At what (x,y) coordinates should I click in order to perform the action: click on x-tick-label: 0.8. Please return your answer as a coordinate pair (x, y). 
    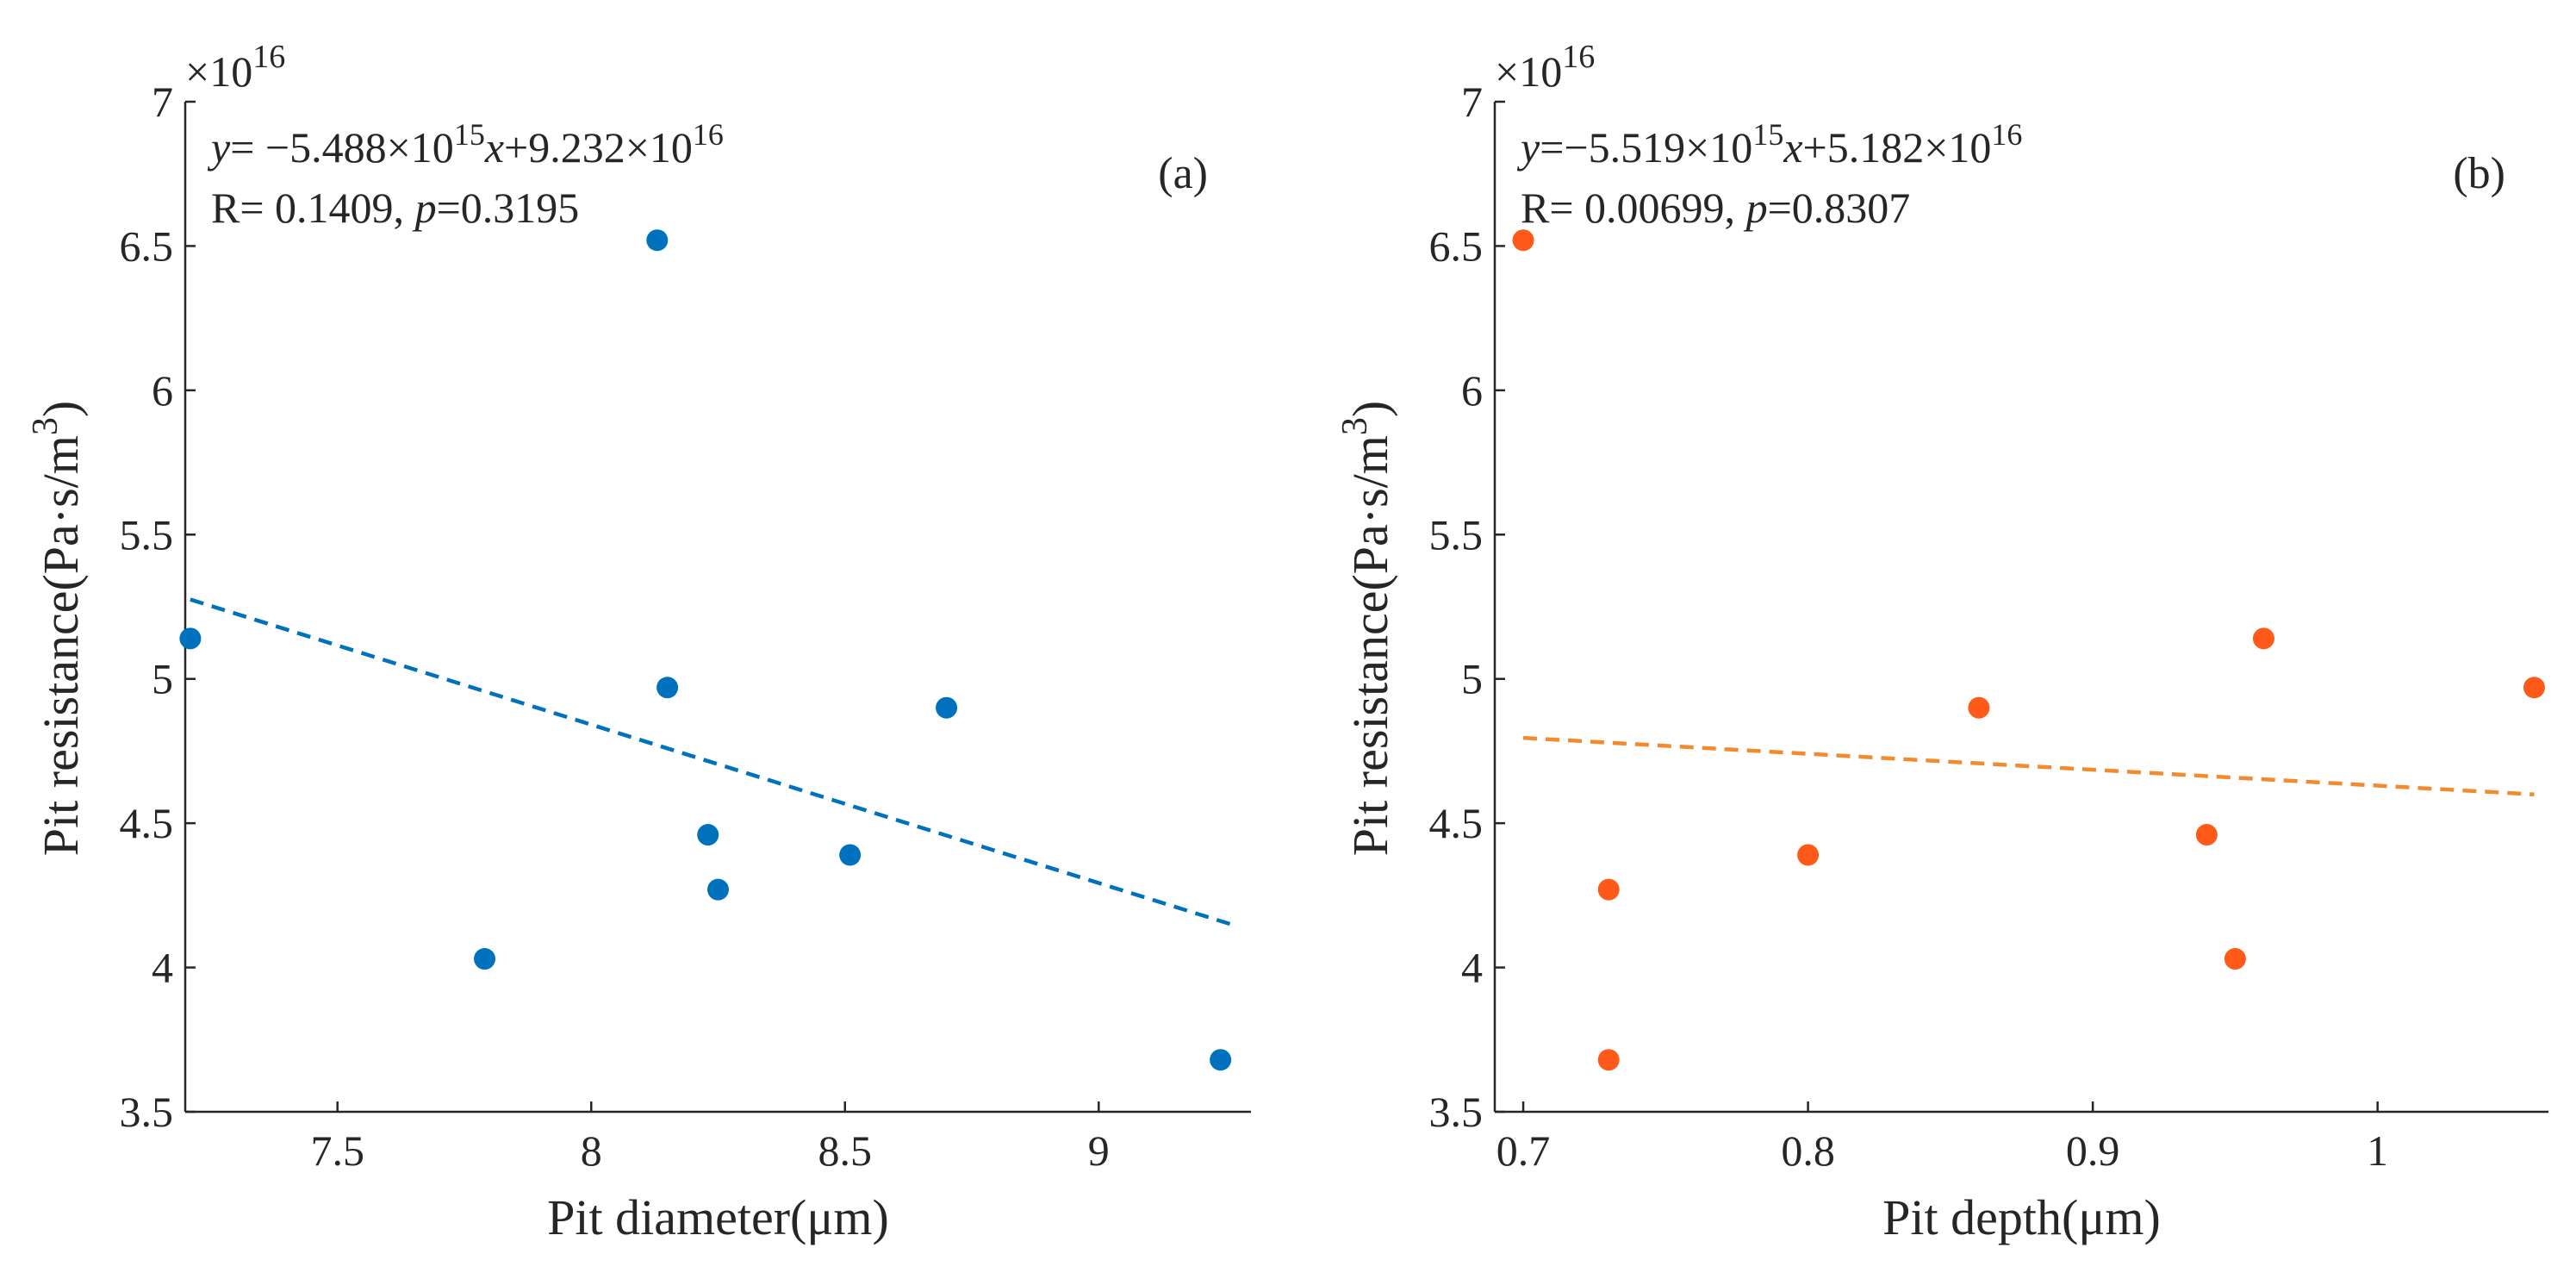
    Looking at the image, I should click on (1808, 1150).